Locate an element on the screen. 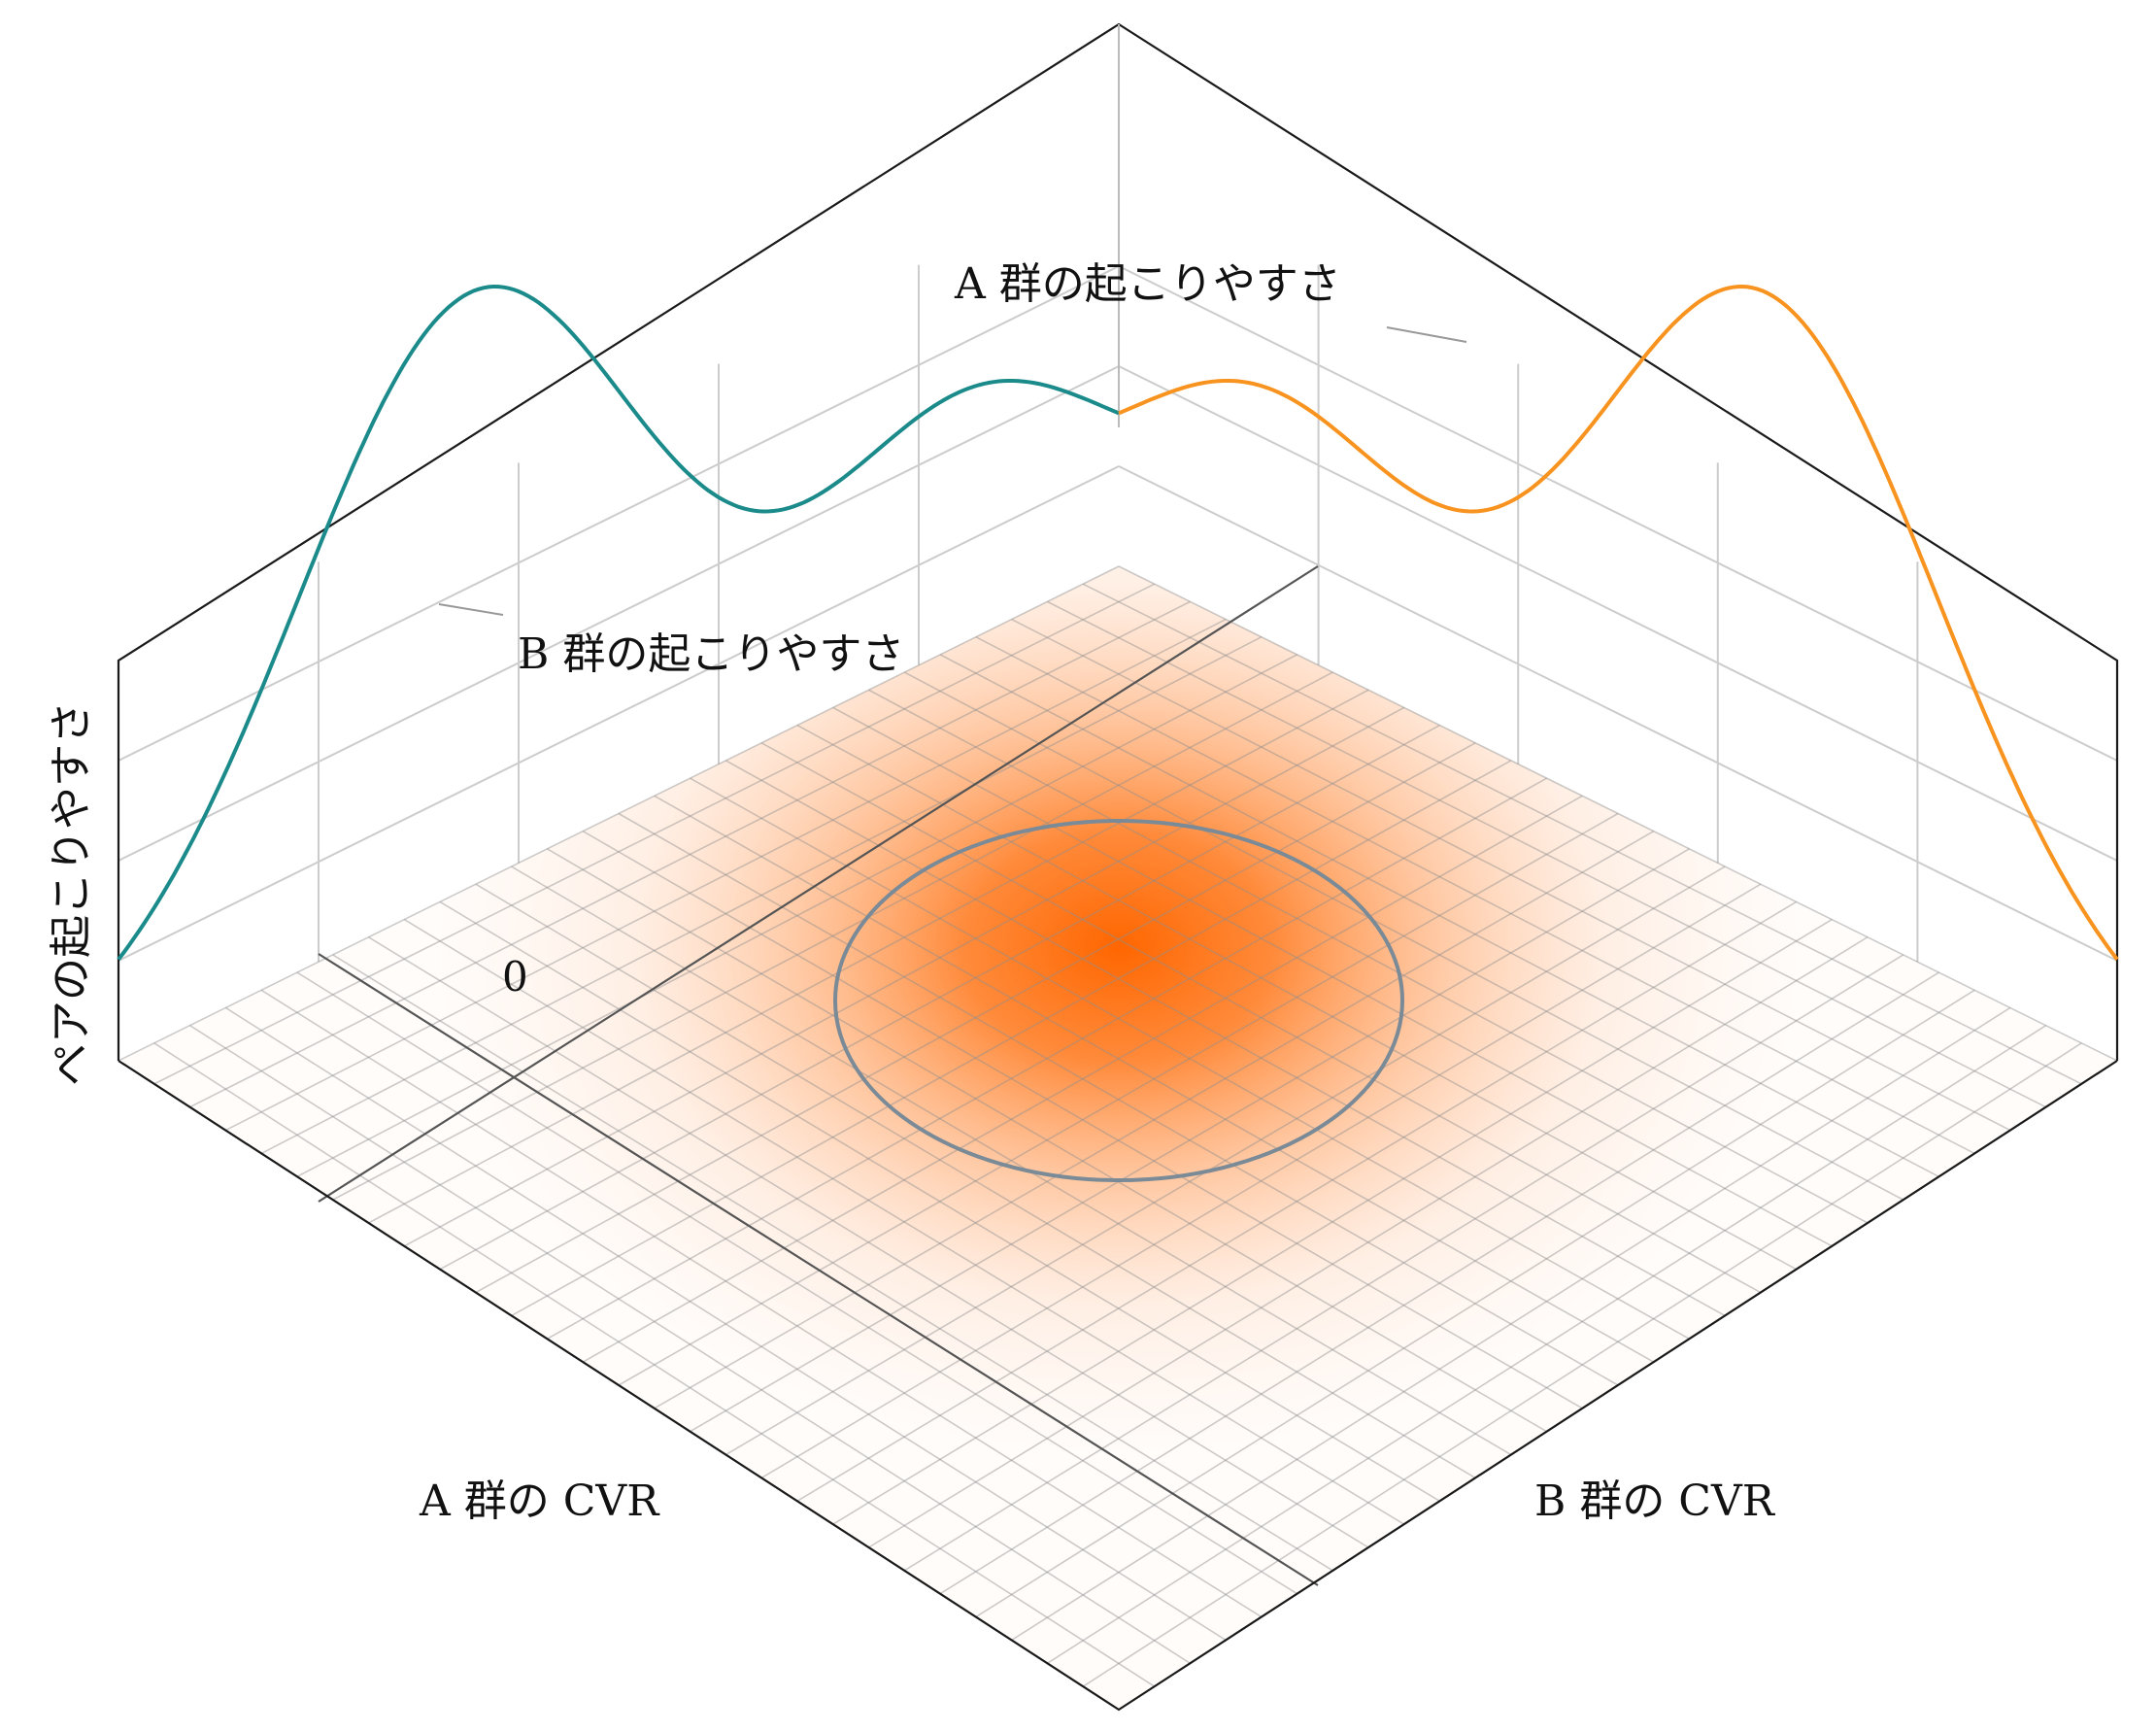 The width and height of the screenshot is (2156, 1731). b-label-leader is located at coordinates (471, 609).